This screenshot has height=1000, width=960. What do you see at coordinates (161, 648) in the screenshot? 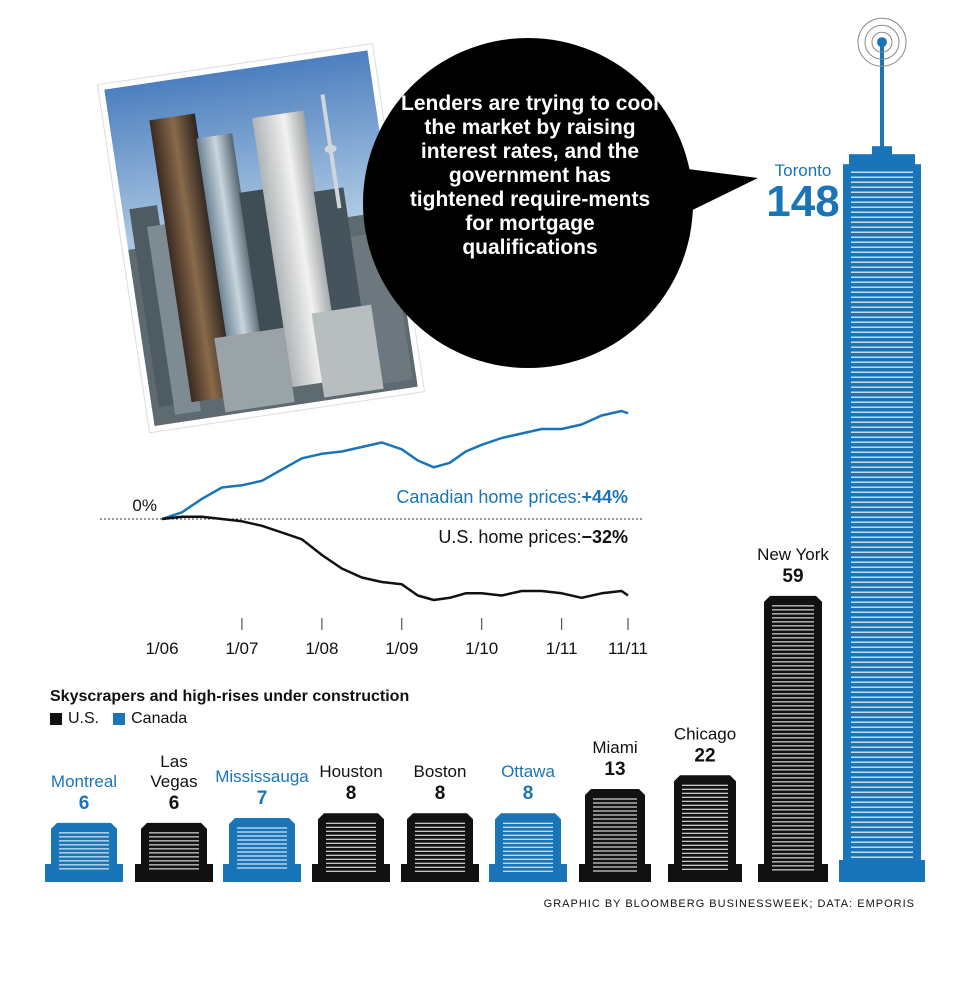
I see `x-tick-label: 1/06` at bounding box center [161, 648].